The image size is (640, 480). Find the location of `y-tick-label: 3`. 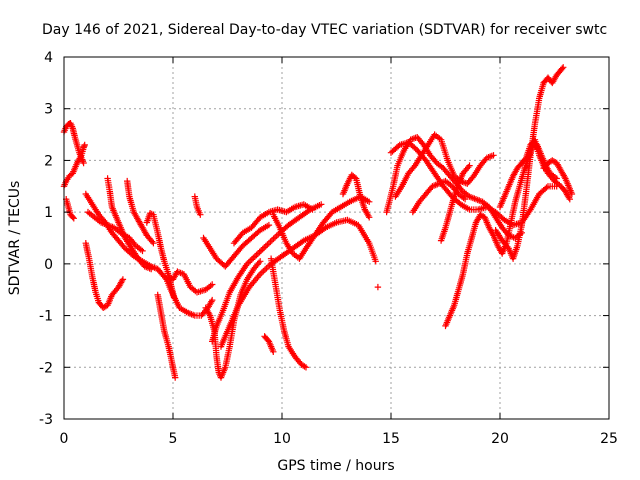

y-tick-label: 3 is located at coordinates (48, 110).